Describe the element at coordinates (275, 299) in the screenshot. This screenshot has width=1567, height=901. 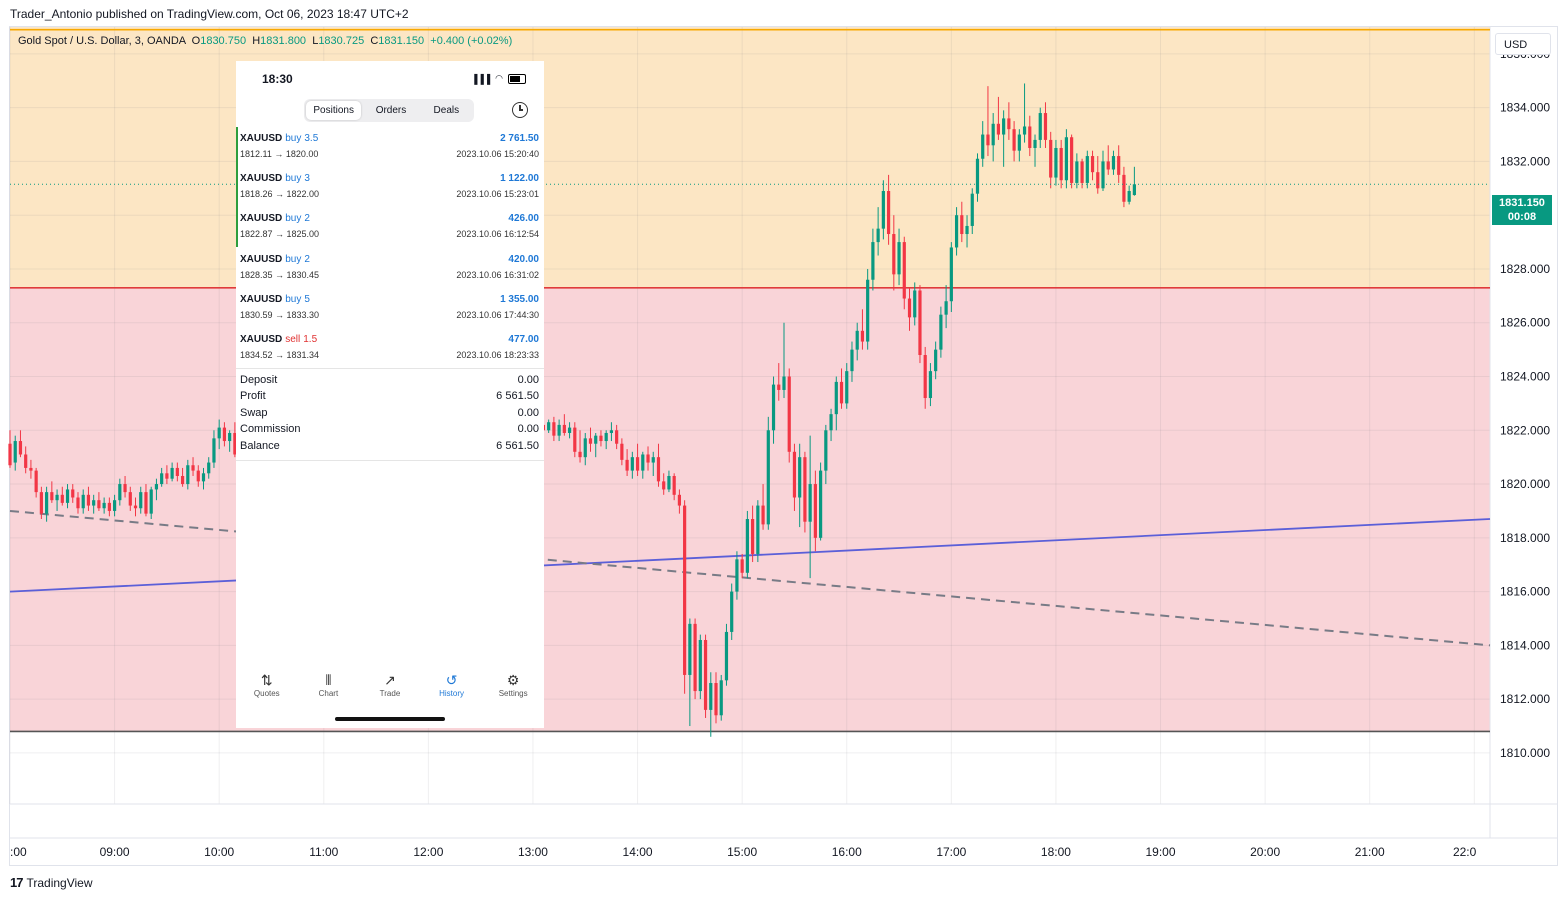
I see `position-symbol: XAUUSD buy 5` at that location.